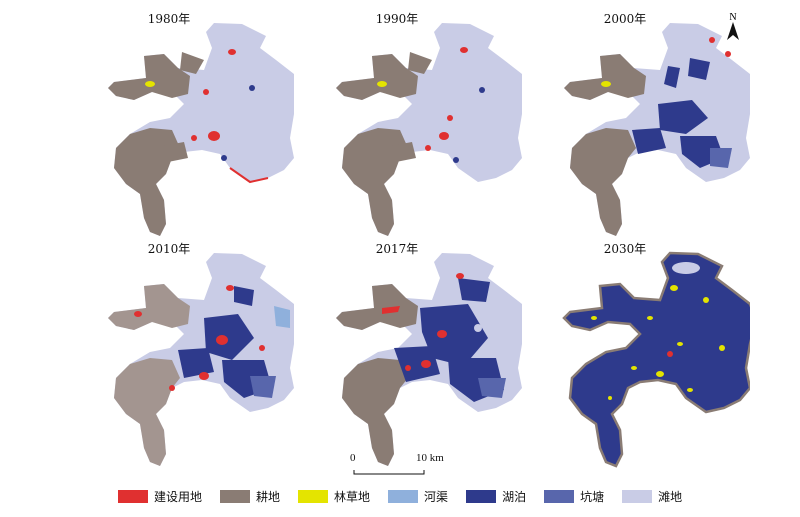 This screenshot has width=800, height=517. What do you see at coordinates (436, 496) in the screenshot?
I see `legend-label: 河渠` at bounding box center [436, 496].